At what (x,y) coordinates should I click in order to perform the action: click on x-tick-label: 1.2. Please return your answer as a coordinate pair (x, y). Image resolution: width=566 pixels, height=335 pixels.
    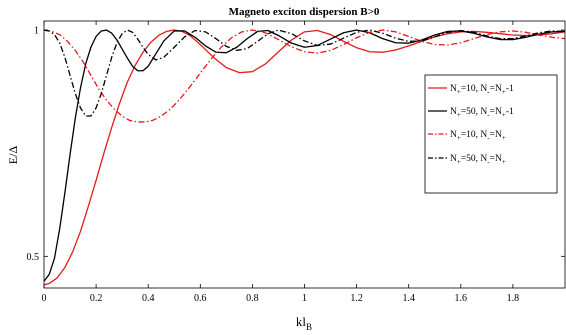
    Looking at the image, I should click on (356, 298).